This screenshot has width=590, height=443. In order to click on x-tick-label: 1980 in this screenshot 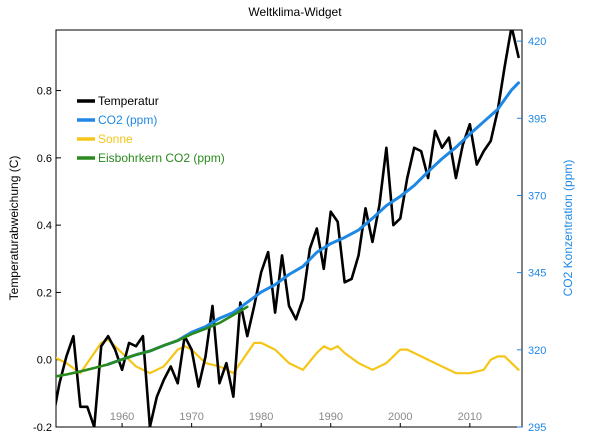, I will do `click(261, 417)`.